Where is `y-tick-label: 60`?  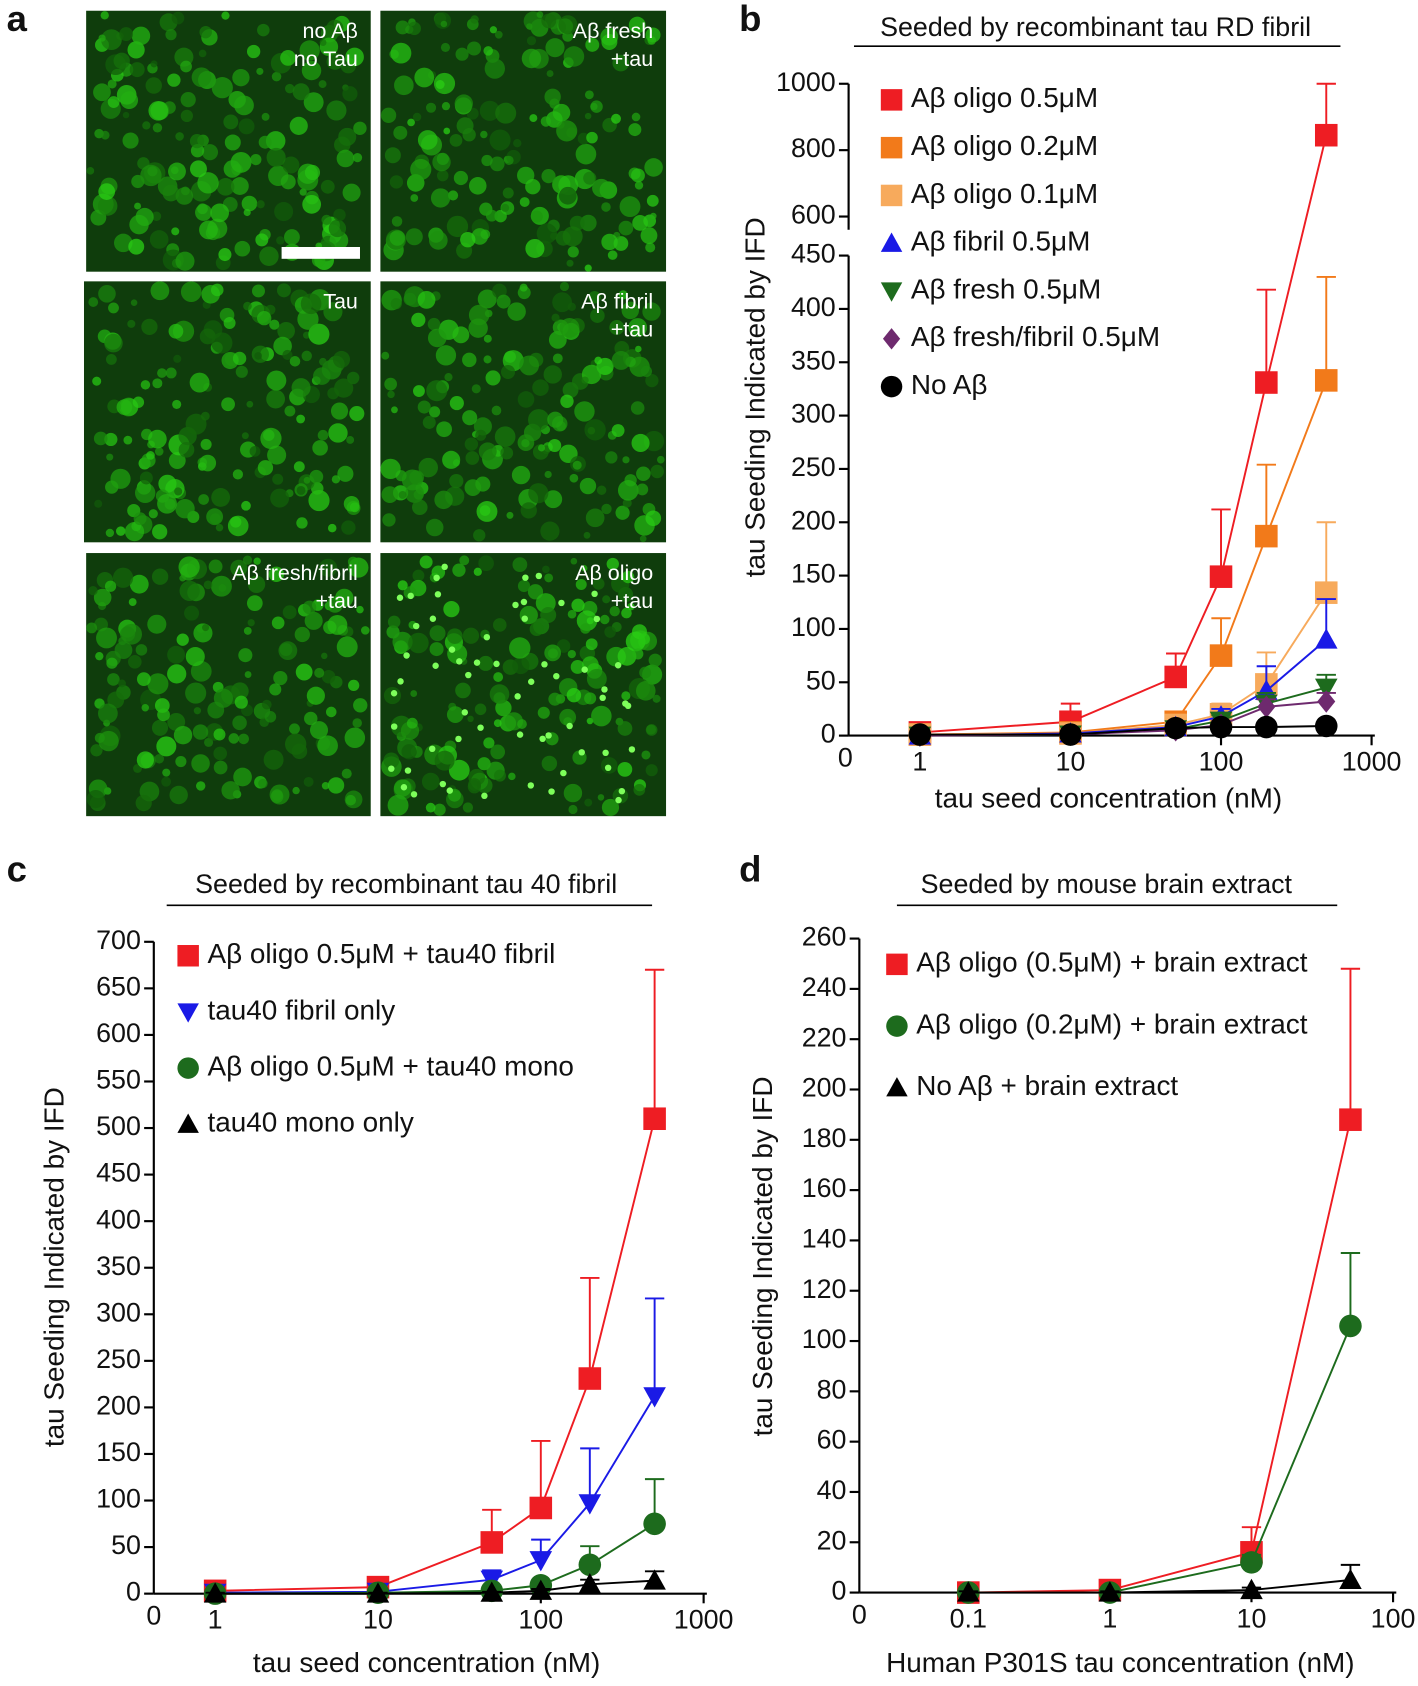 y-tick-label: 60 is located at coordinates (832, 1440).